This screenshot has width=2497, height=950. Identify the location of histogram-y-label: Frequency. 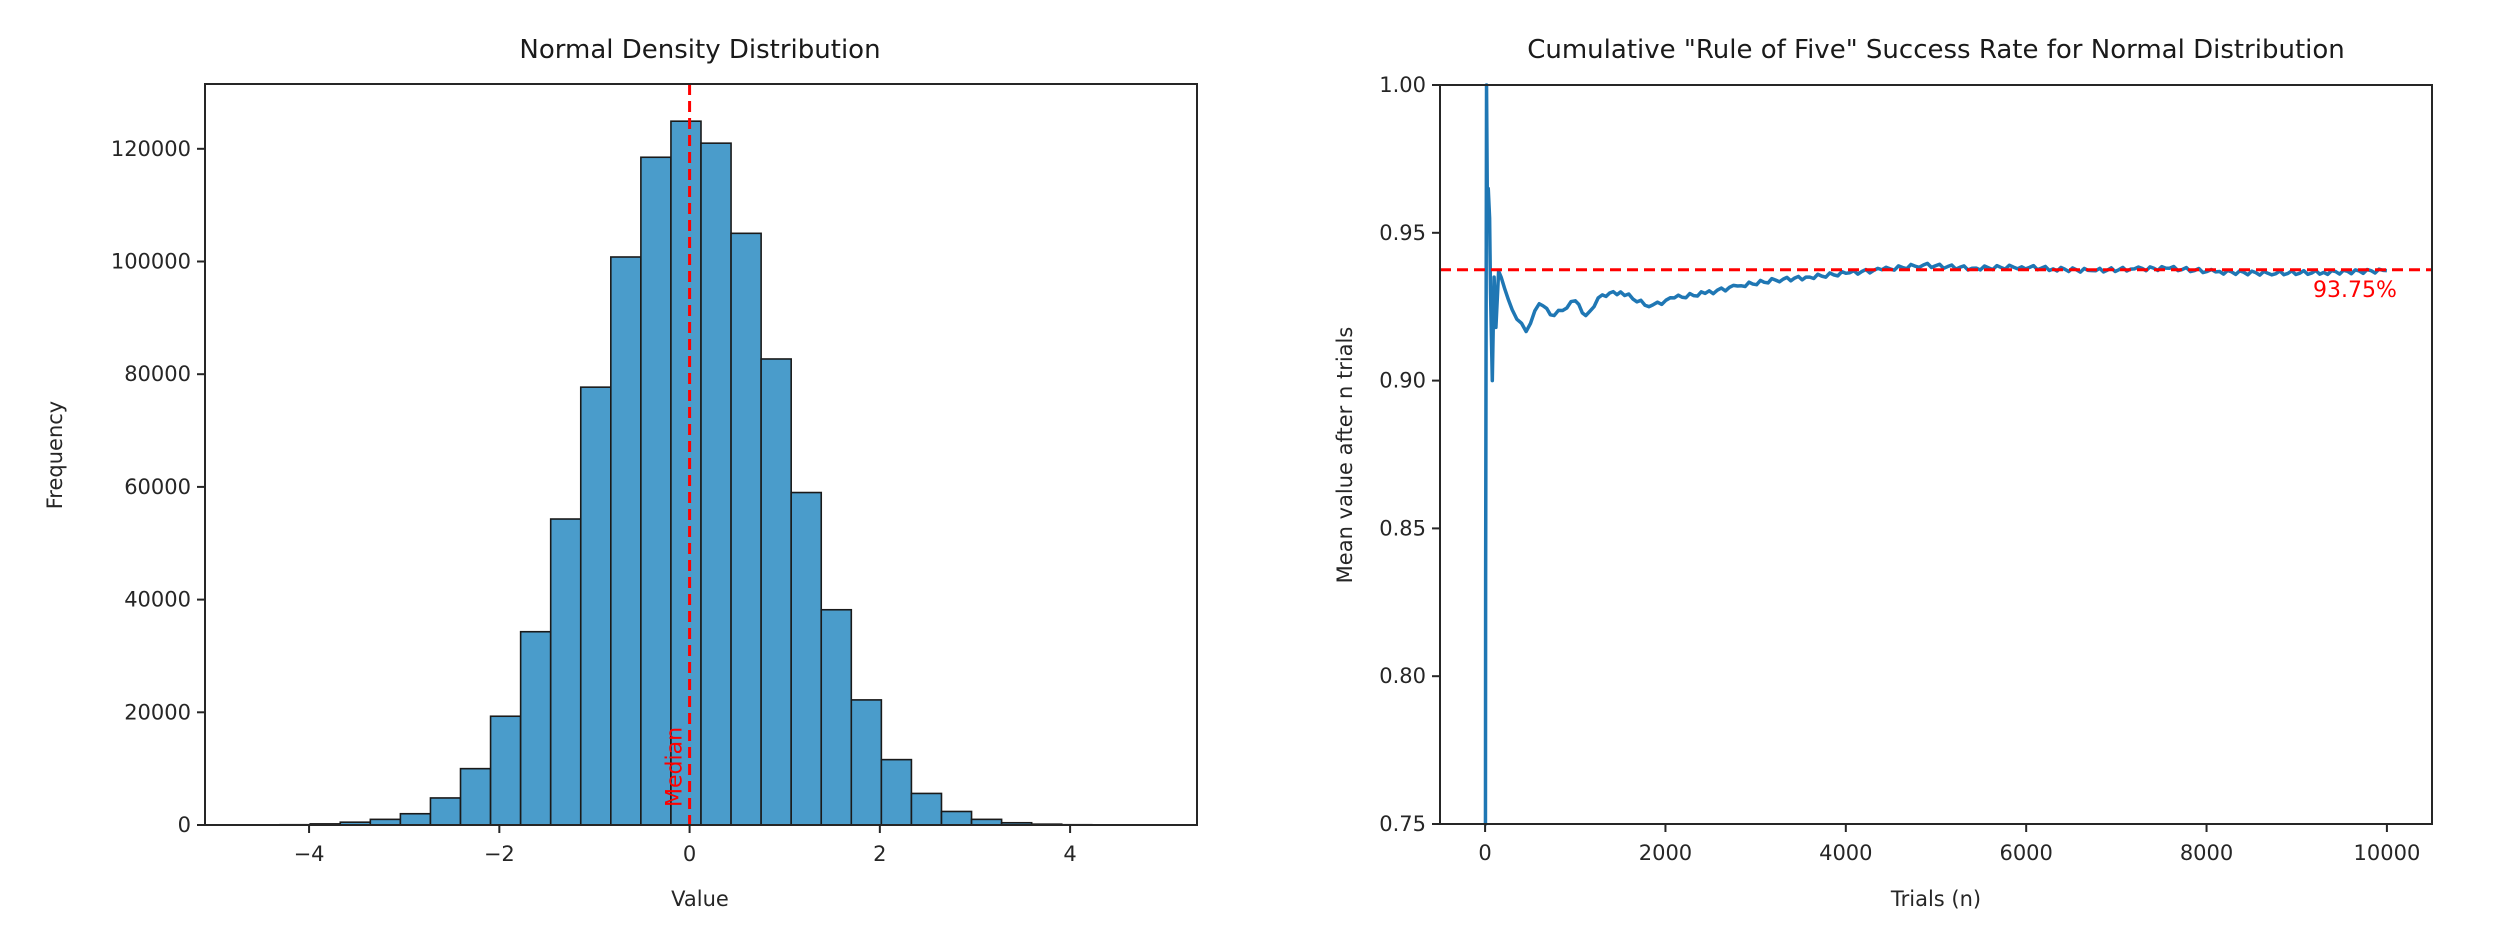
(55, 455).